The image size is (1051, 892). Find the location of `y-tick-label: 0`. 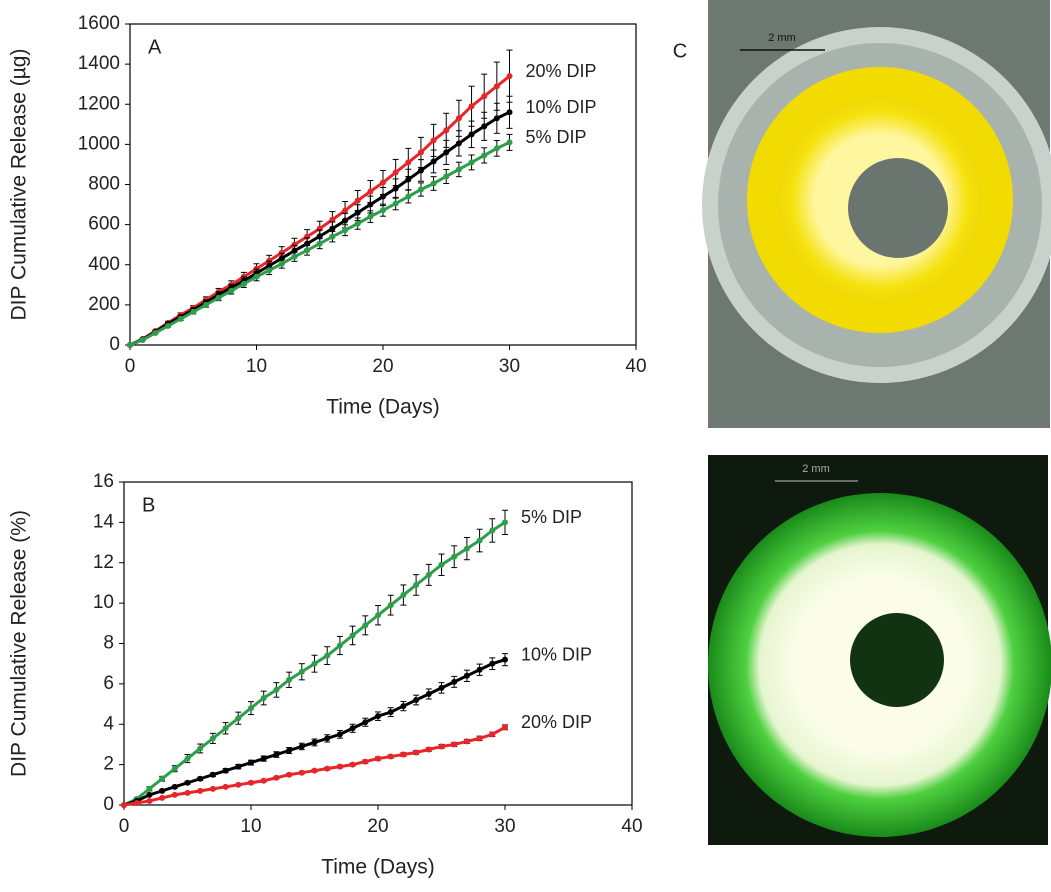

y-tick-label: 0 is located at coordinates (108, 804).